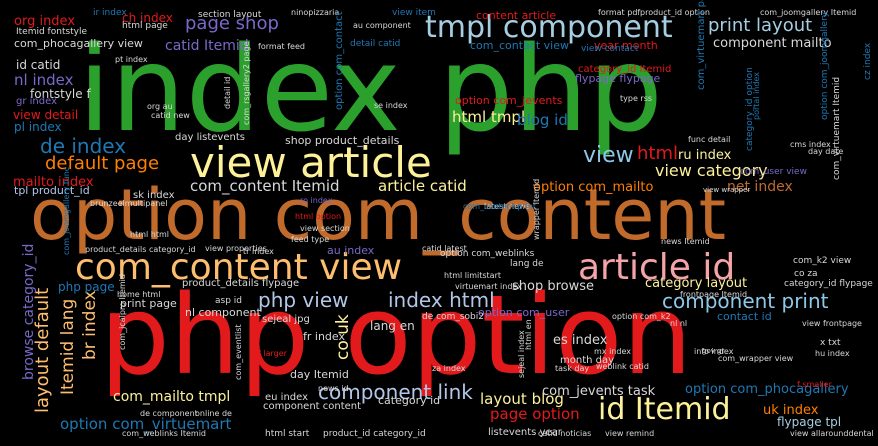 The height and width of the screenshot is (446, 878). I want to click on word-cloud-term: day listevents, so click(210, 137).